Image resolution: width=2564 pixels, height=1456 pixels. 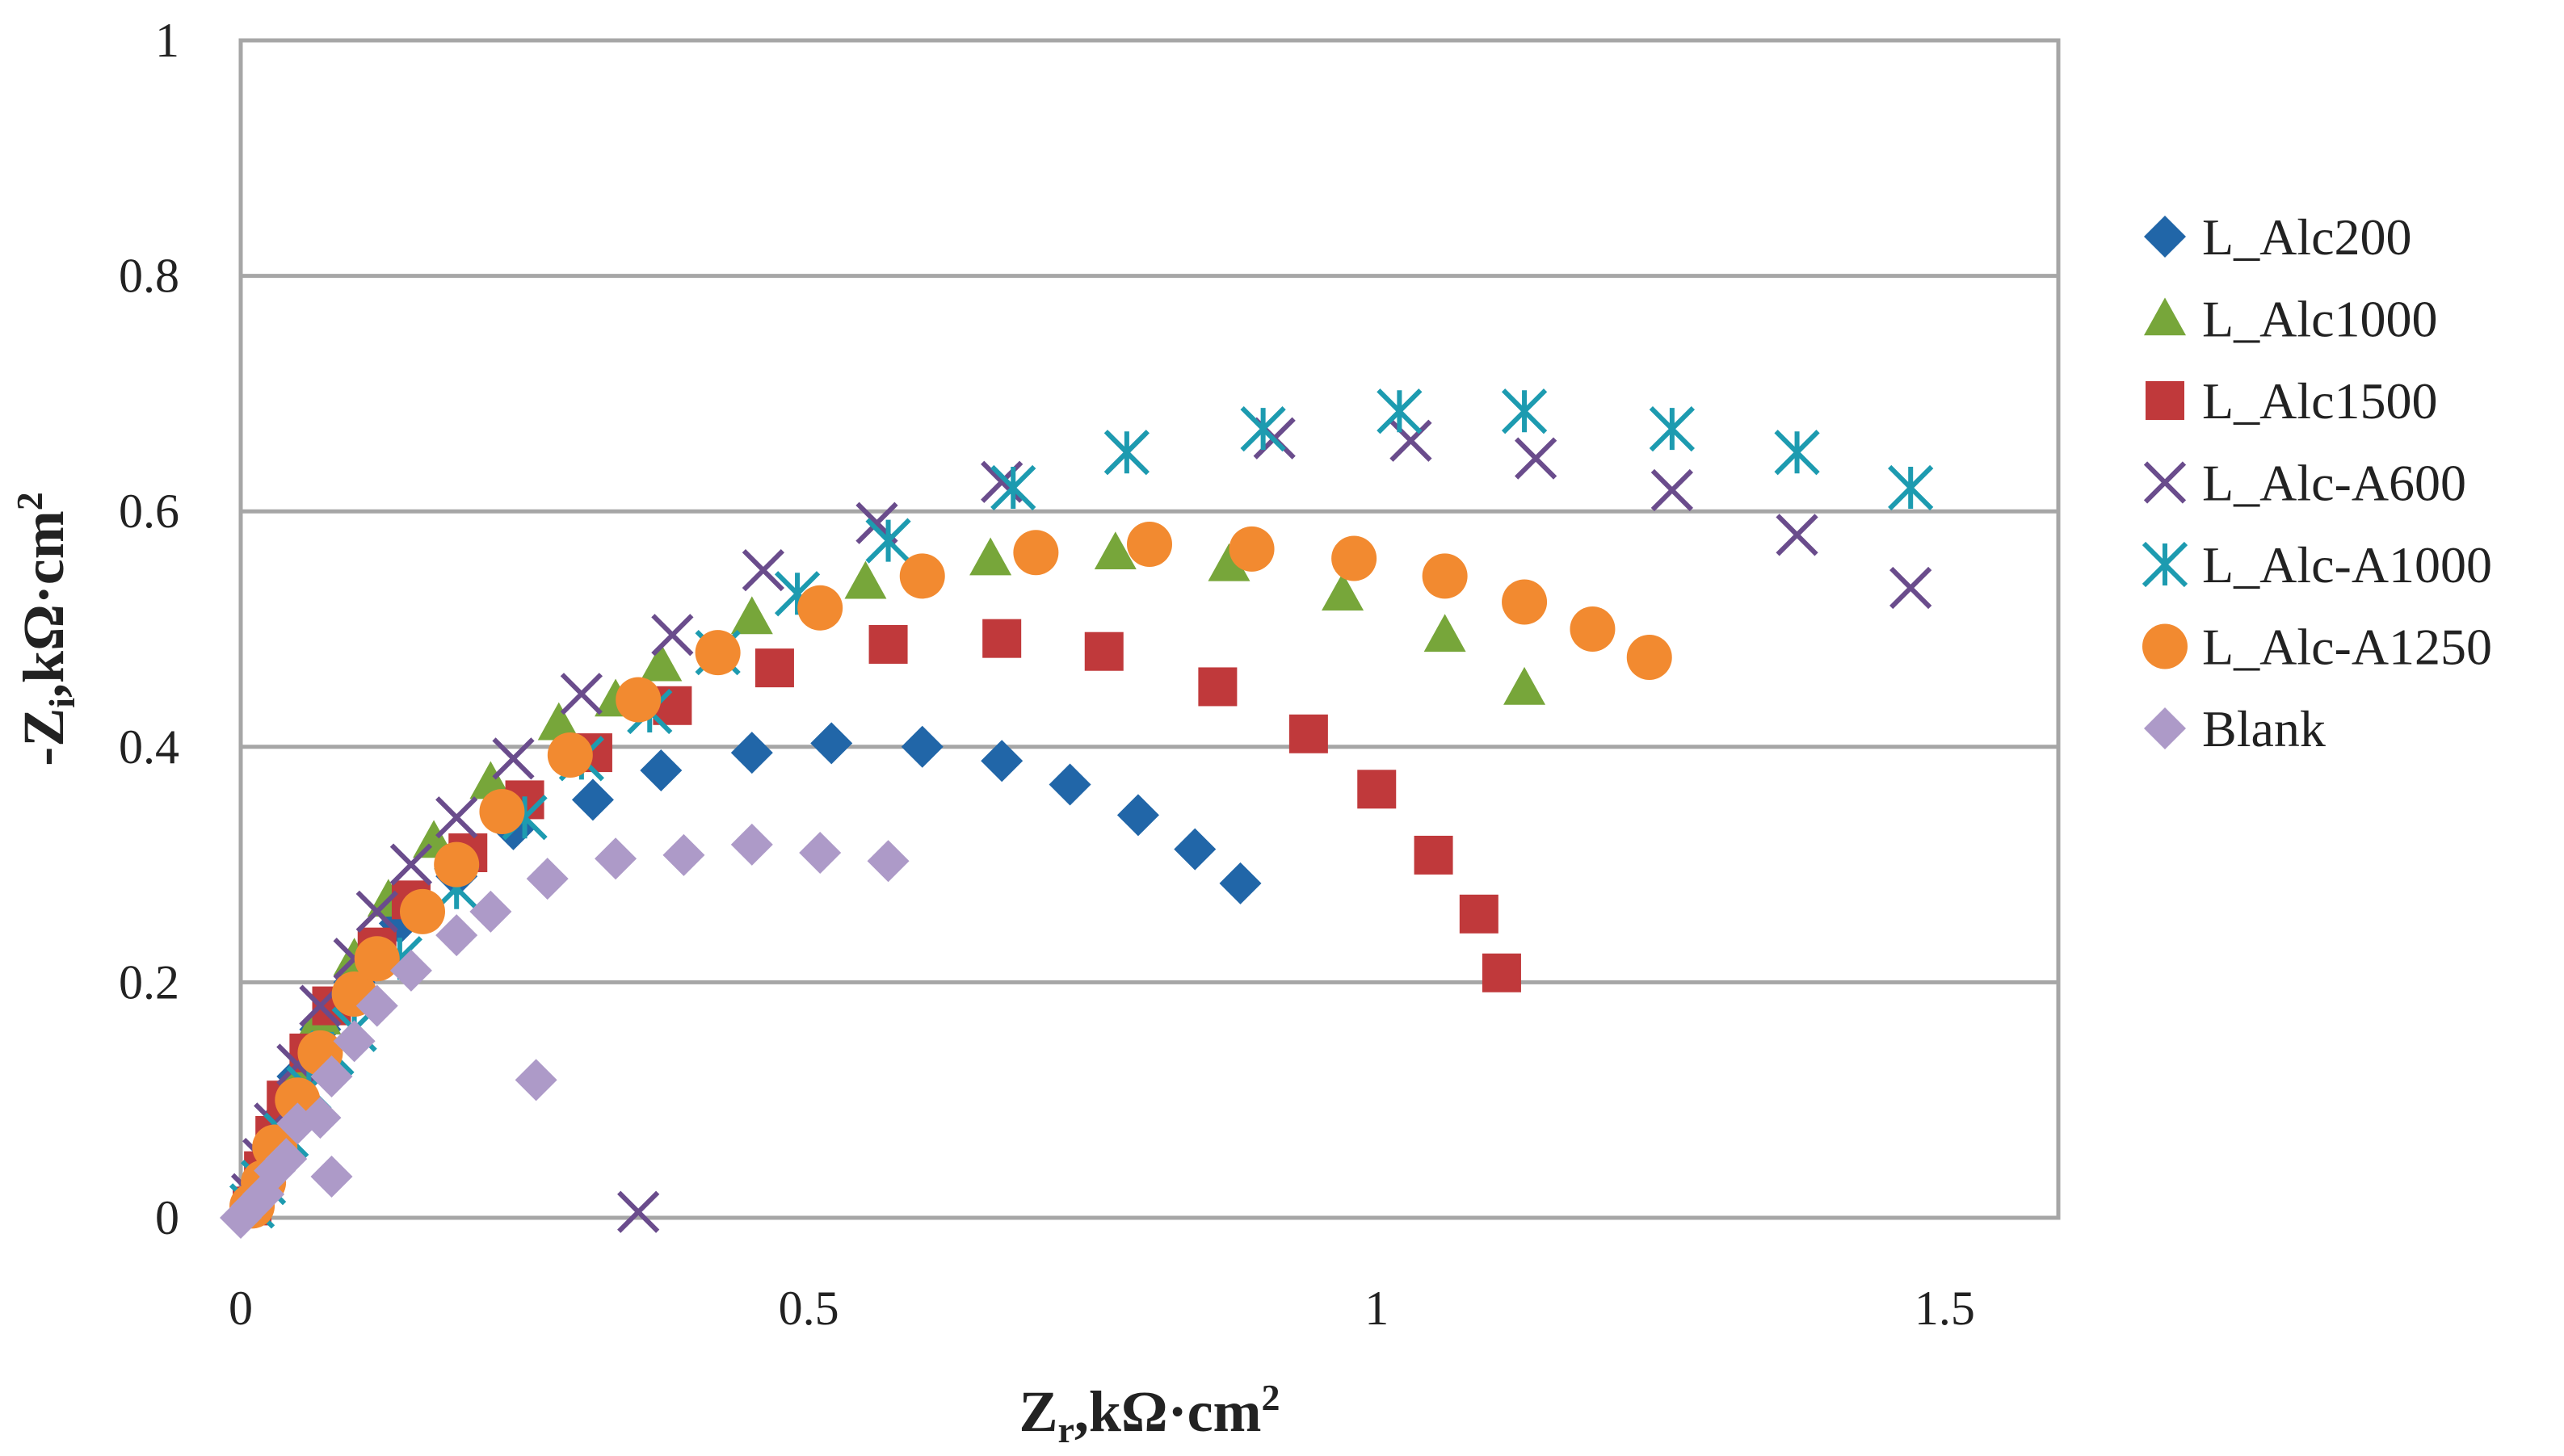 I want to click on y-axis-title-sub: i, so click(x=62, y=703).